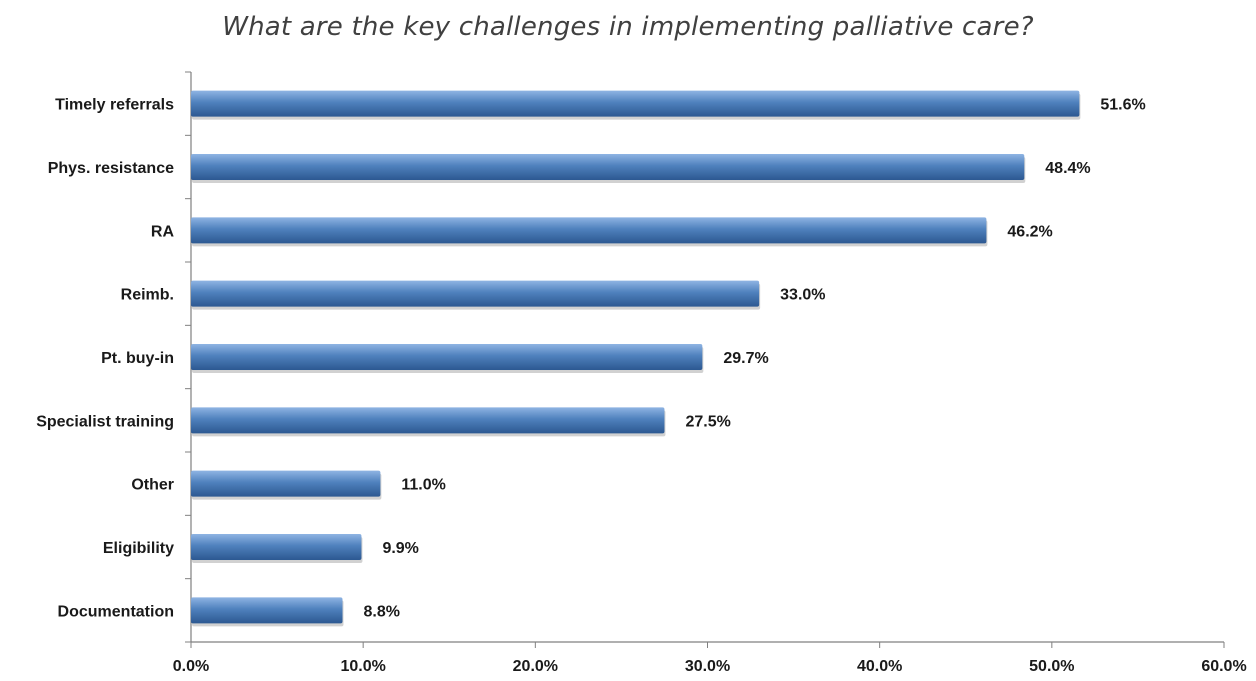 This screenshot has height=681, width=1256. I want to click on x-tick-label: 20.0%, so click(535, 666).